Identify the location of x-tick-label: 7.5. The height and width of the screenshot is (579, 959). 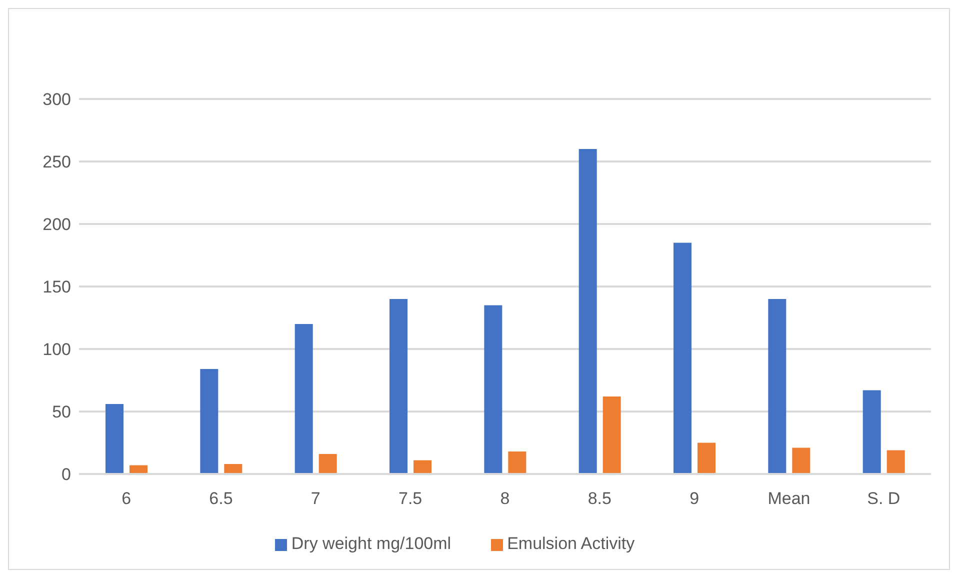
(410, 498).